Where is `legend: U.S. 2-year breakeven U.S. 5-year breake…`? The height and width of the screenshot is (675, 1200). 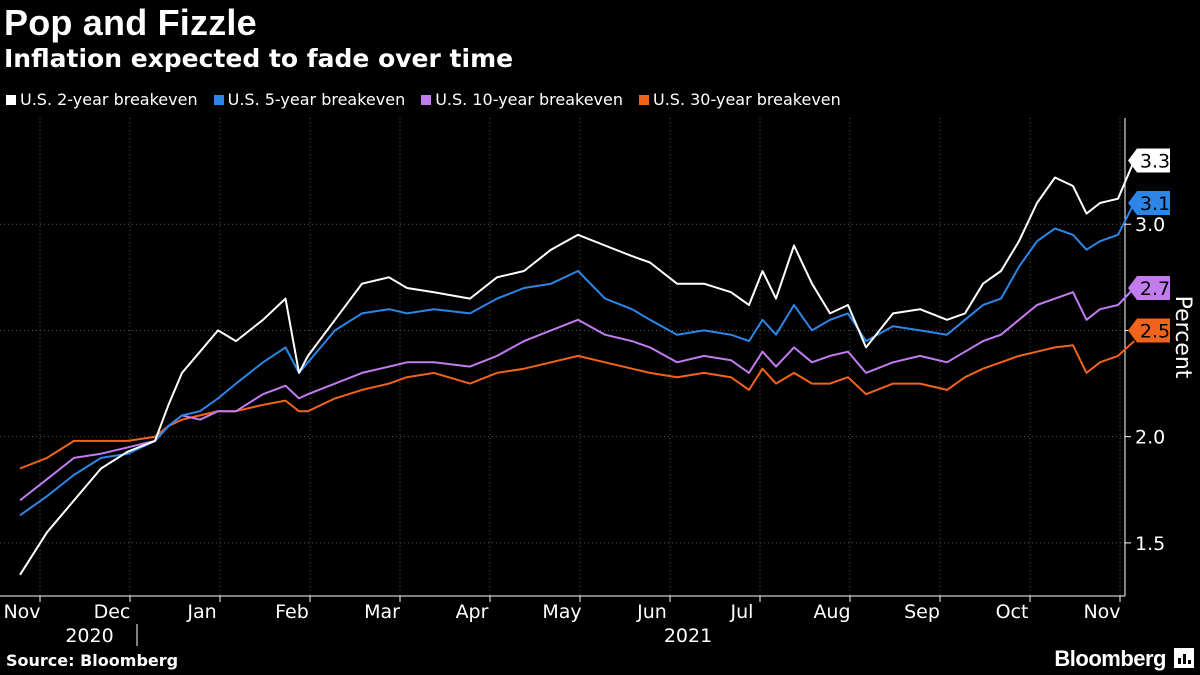
legend: U.S. 2-year breakeven U.S. 5-year breake… is located at coordinates (423, 99).